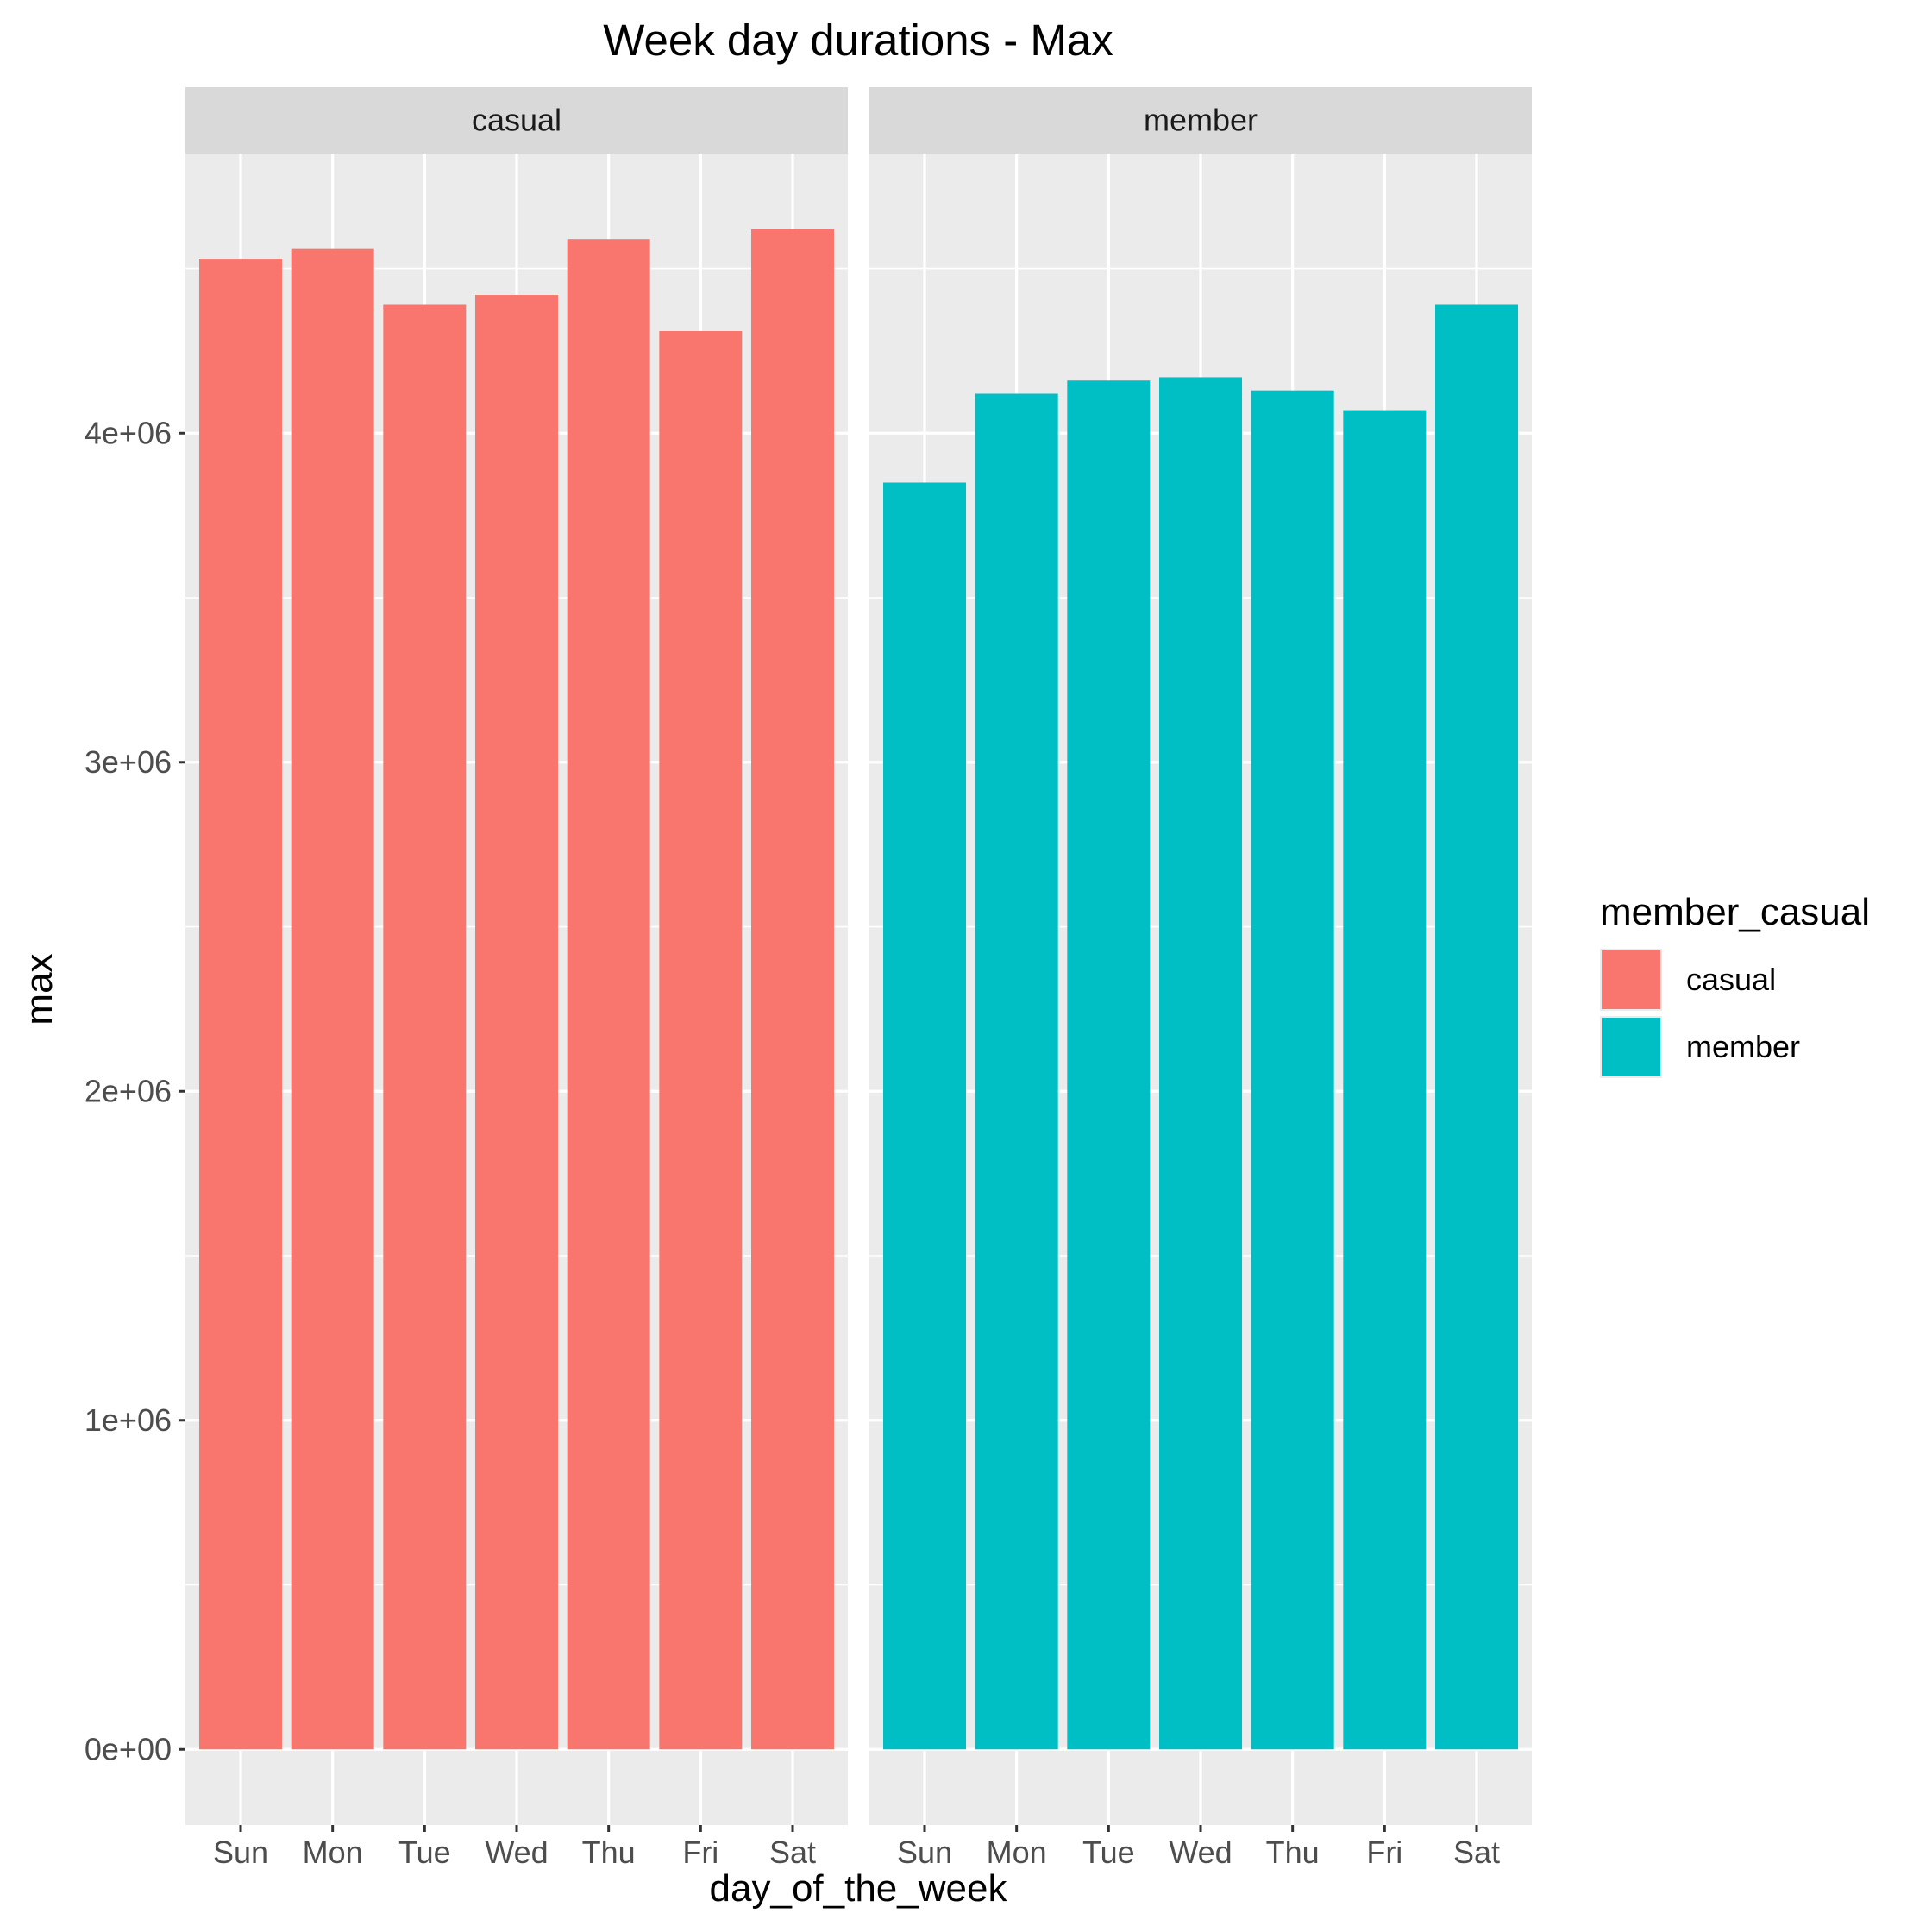 This screenshot has width=1932, height=1932. Describe the element at coordinates (1631, 1047) in the screenshot. I see `legend-swatch-member` at that location.